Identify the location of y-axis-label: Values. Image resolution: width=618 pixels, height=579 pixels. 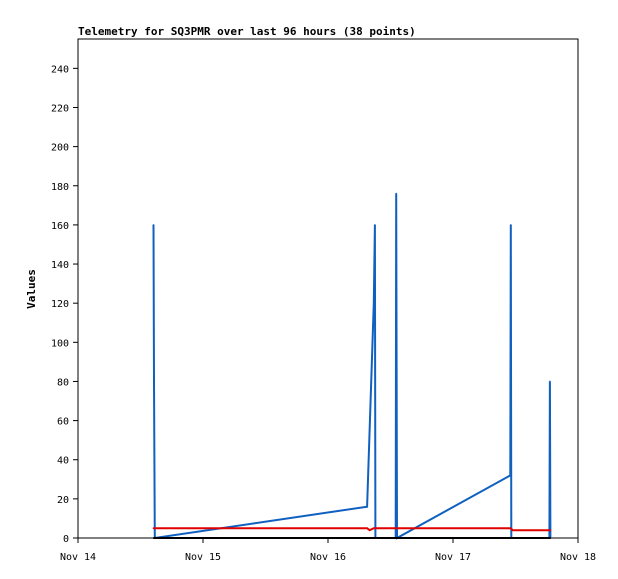
(31, 289).